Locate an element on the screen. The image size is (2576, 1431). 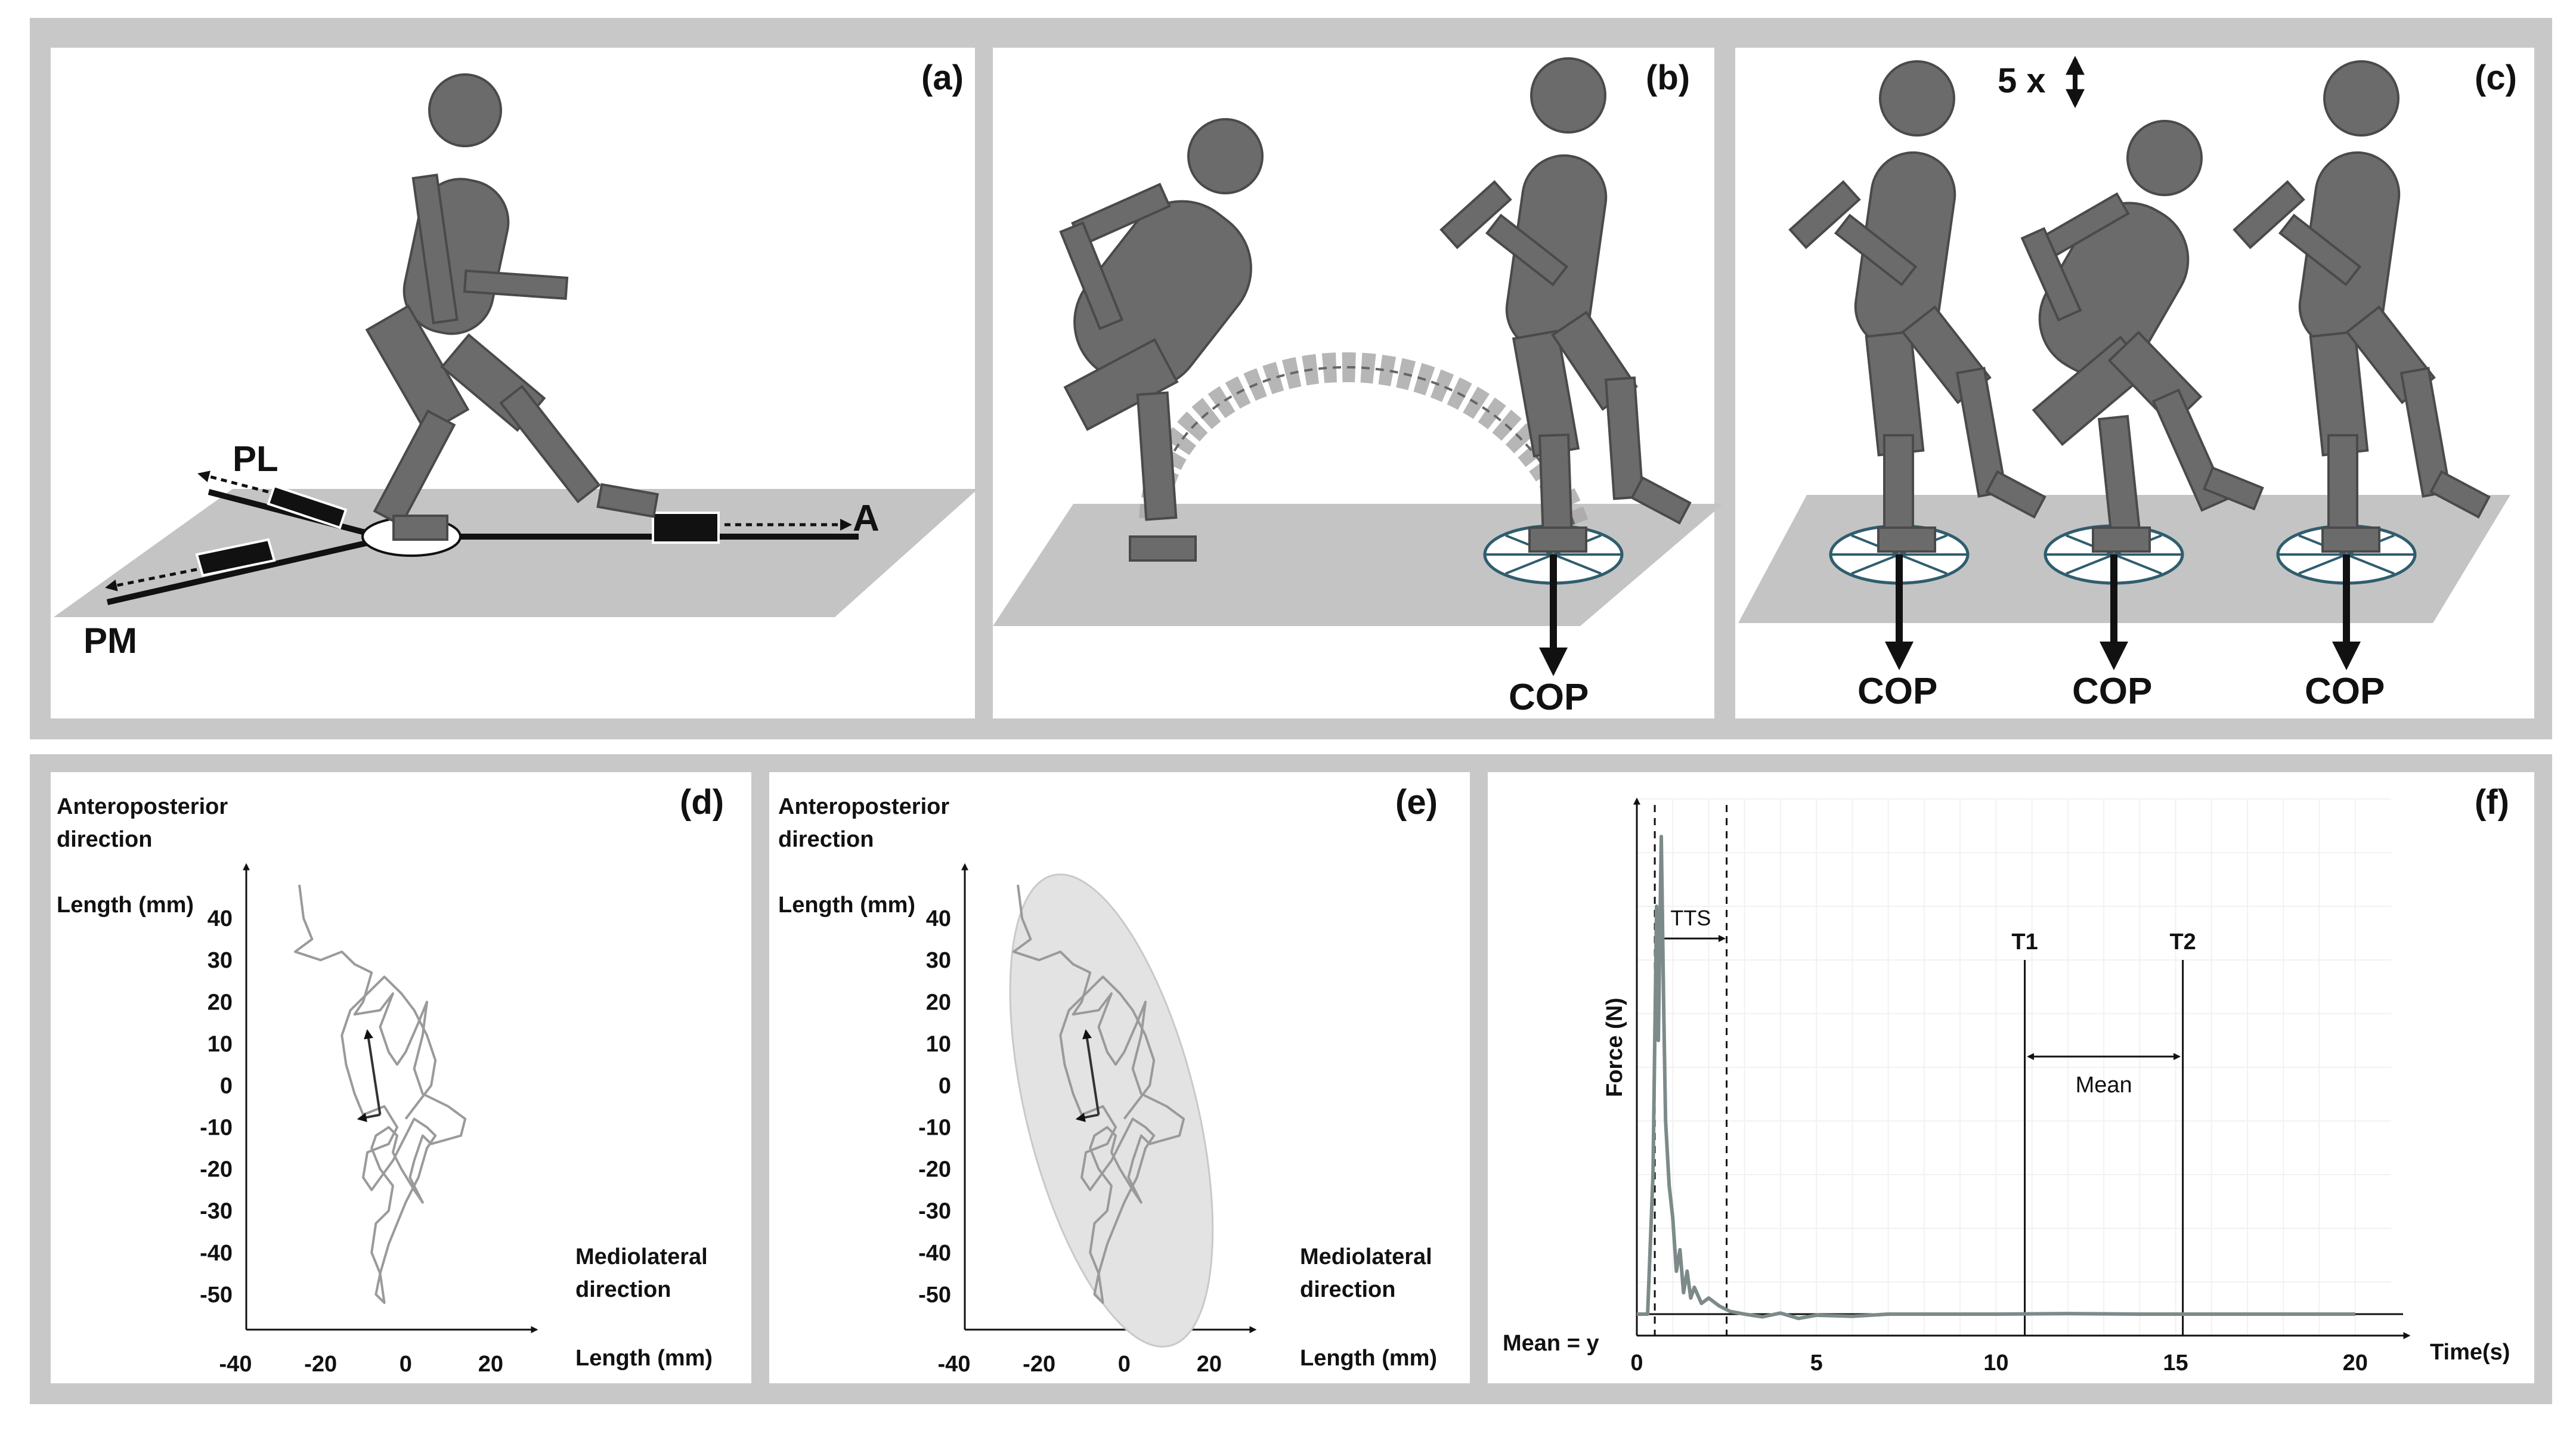
d-ytick: 30 is located at coordinates (221, 960).